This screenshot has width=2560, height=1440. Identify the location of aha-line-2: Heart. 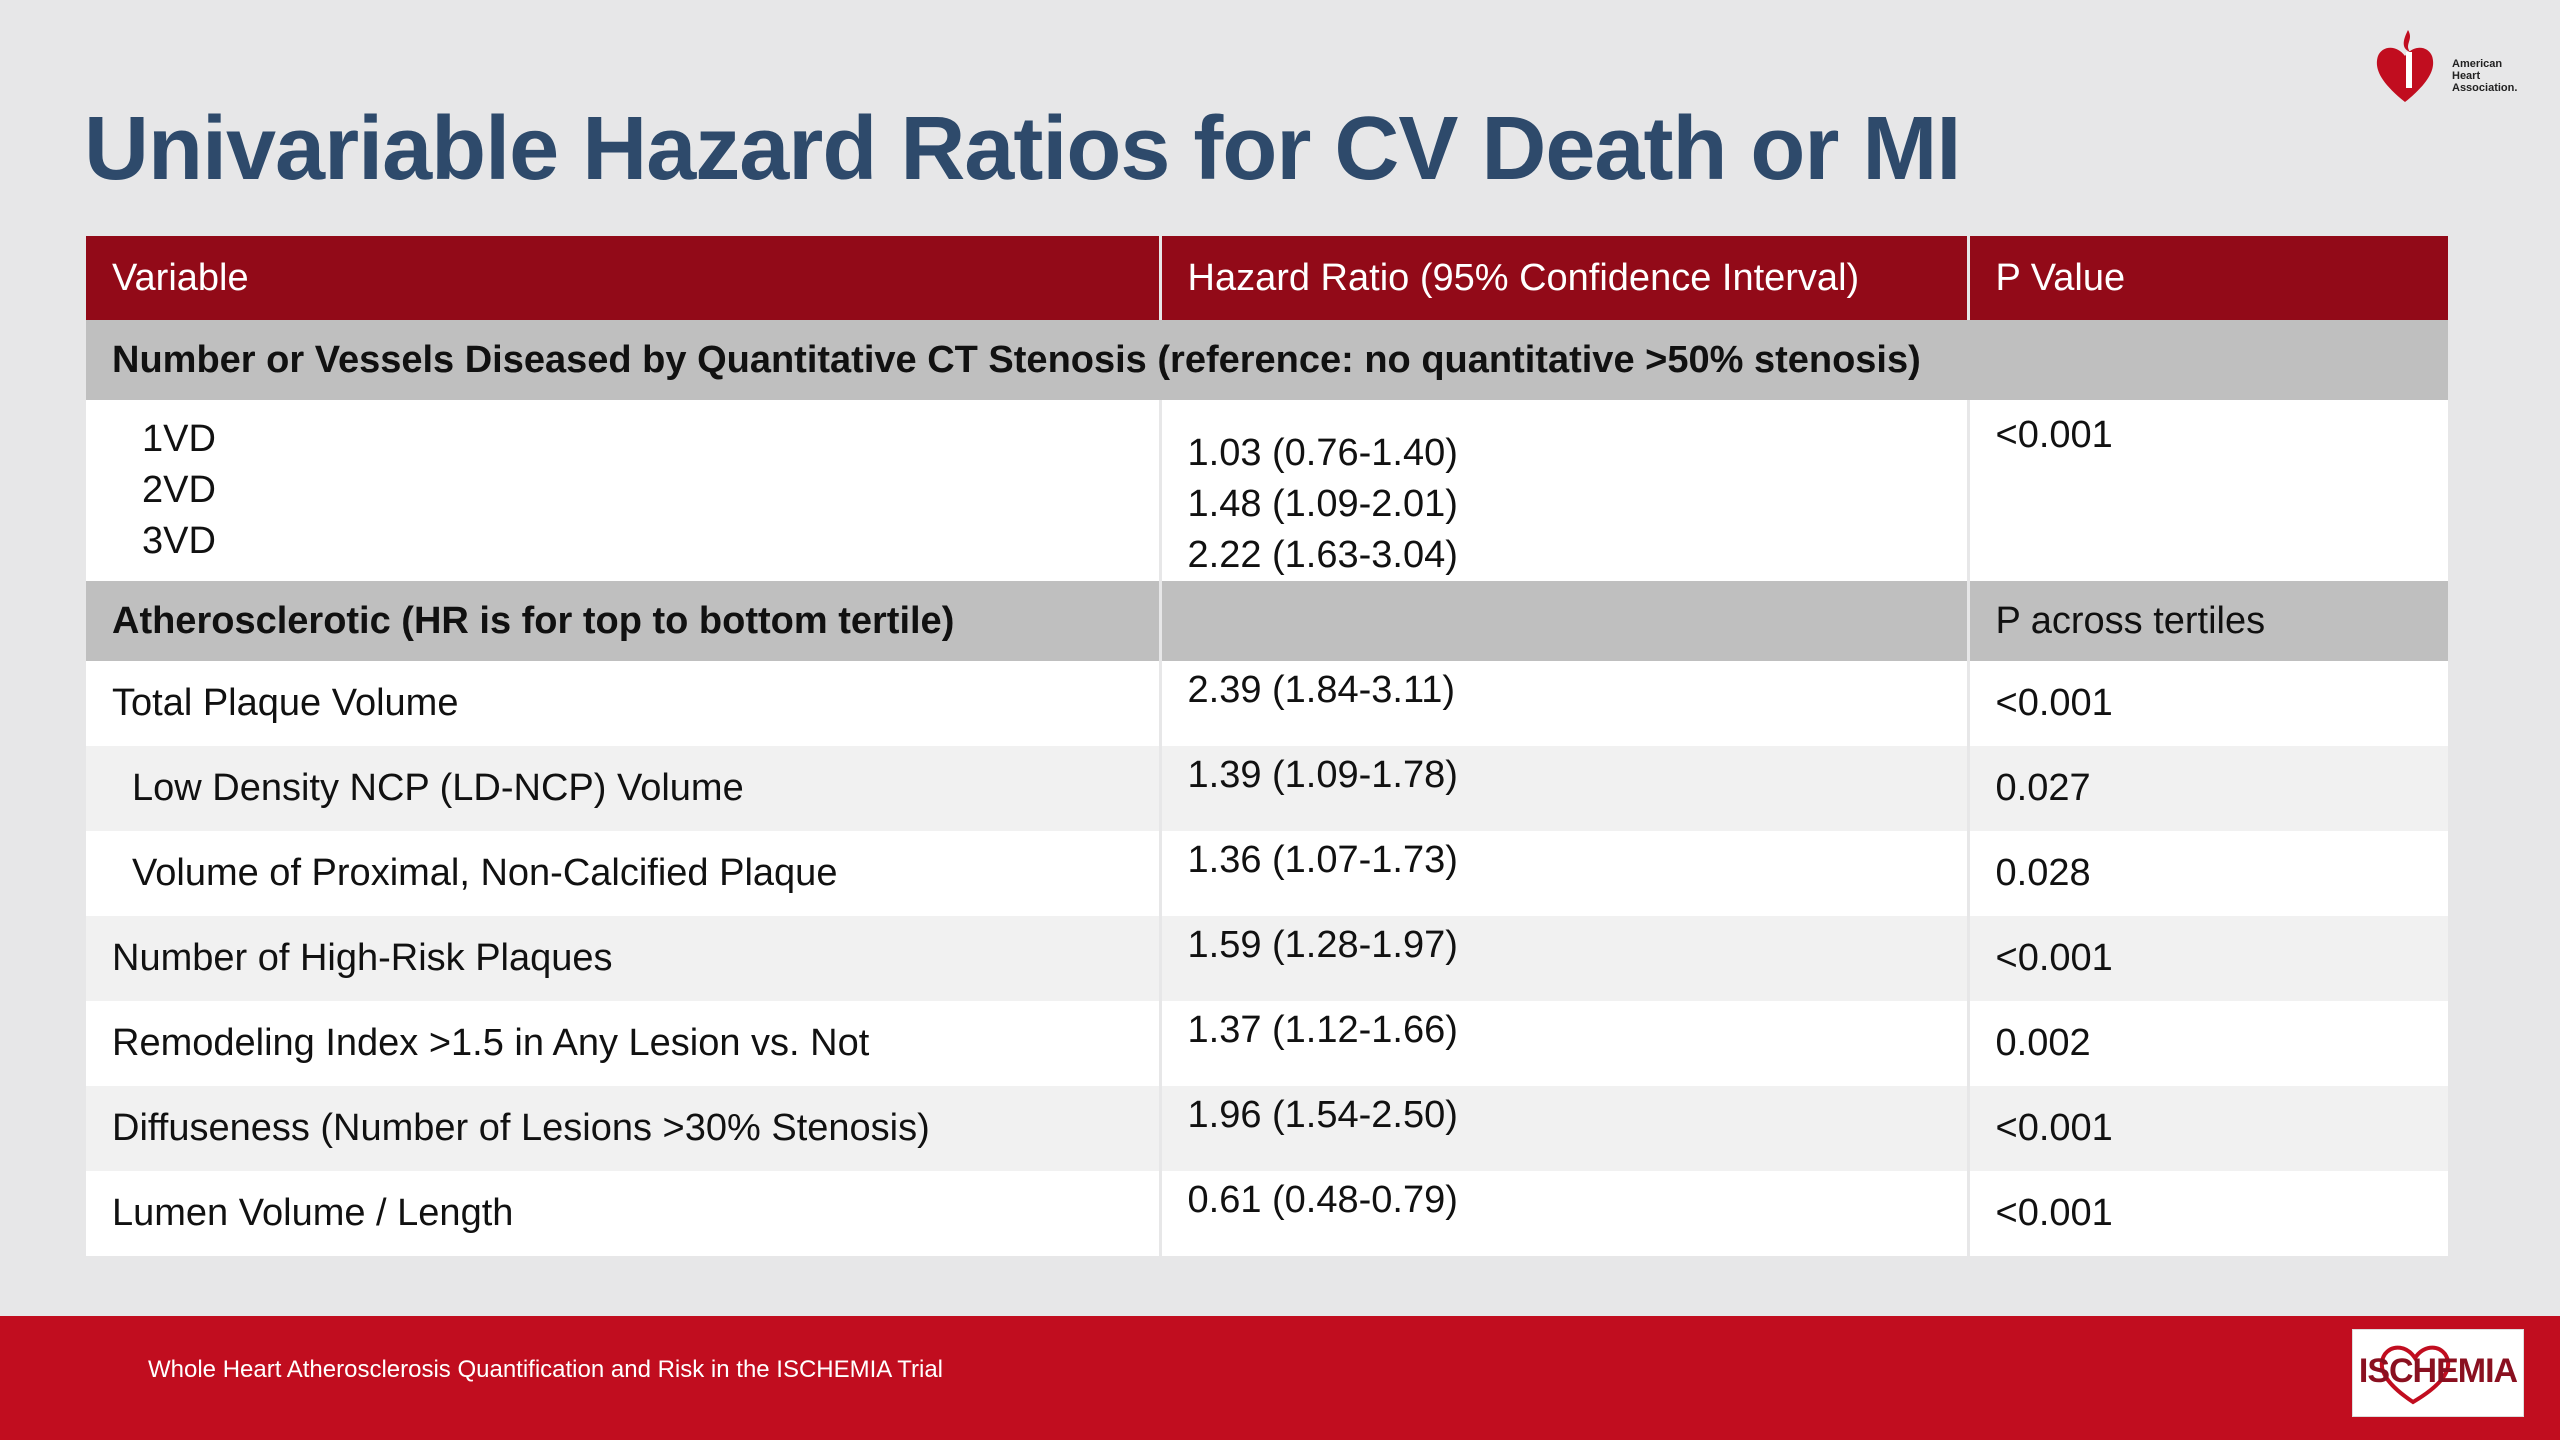
(2466, 76).